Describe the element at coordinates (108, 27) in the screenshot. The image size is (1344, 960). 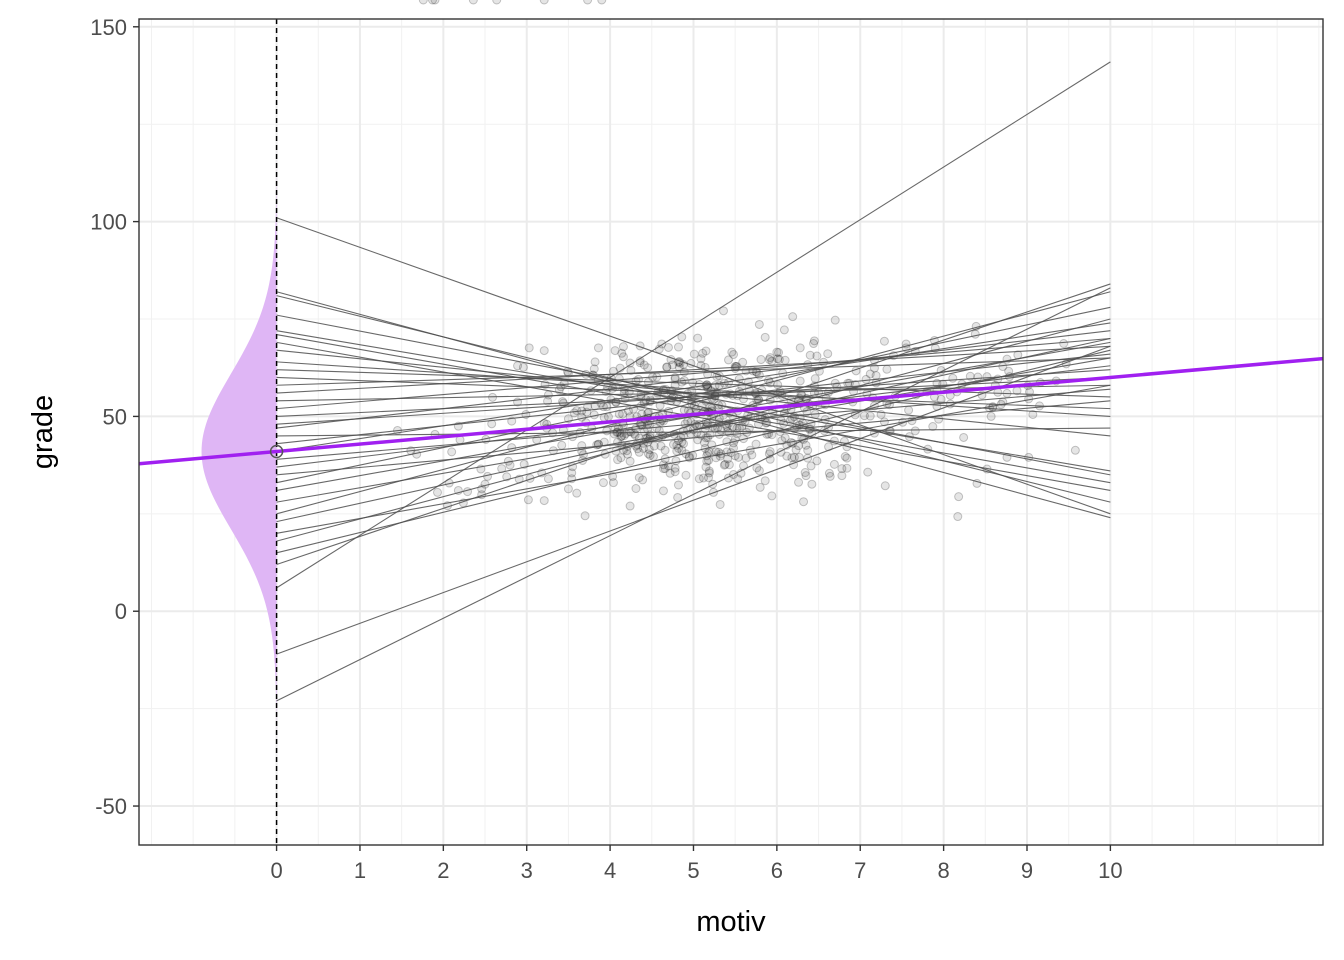
I see `y-tick-label: 150` at that location.